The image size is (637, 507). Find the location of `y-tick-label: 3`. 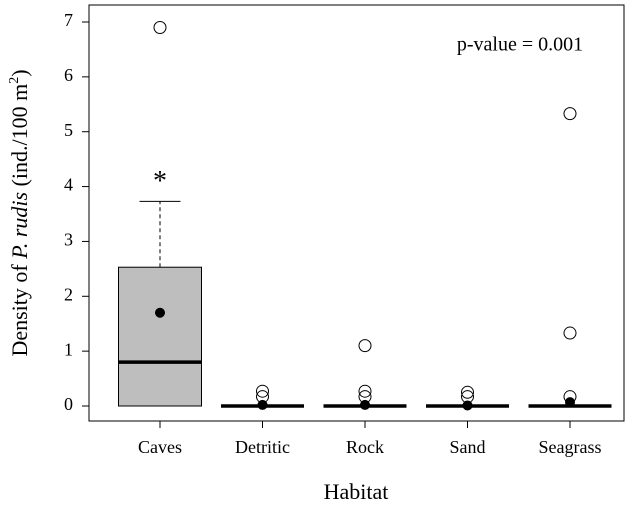

y-tick-label: 3 is located at coordinates (68, 240).